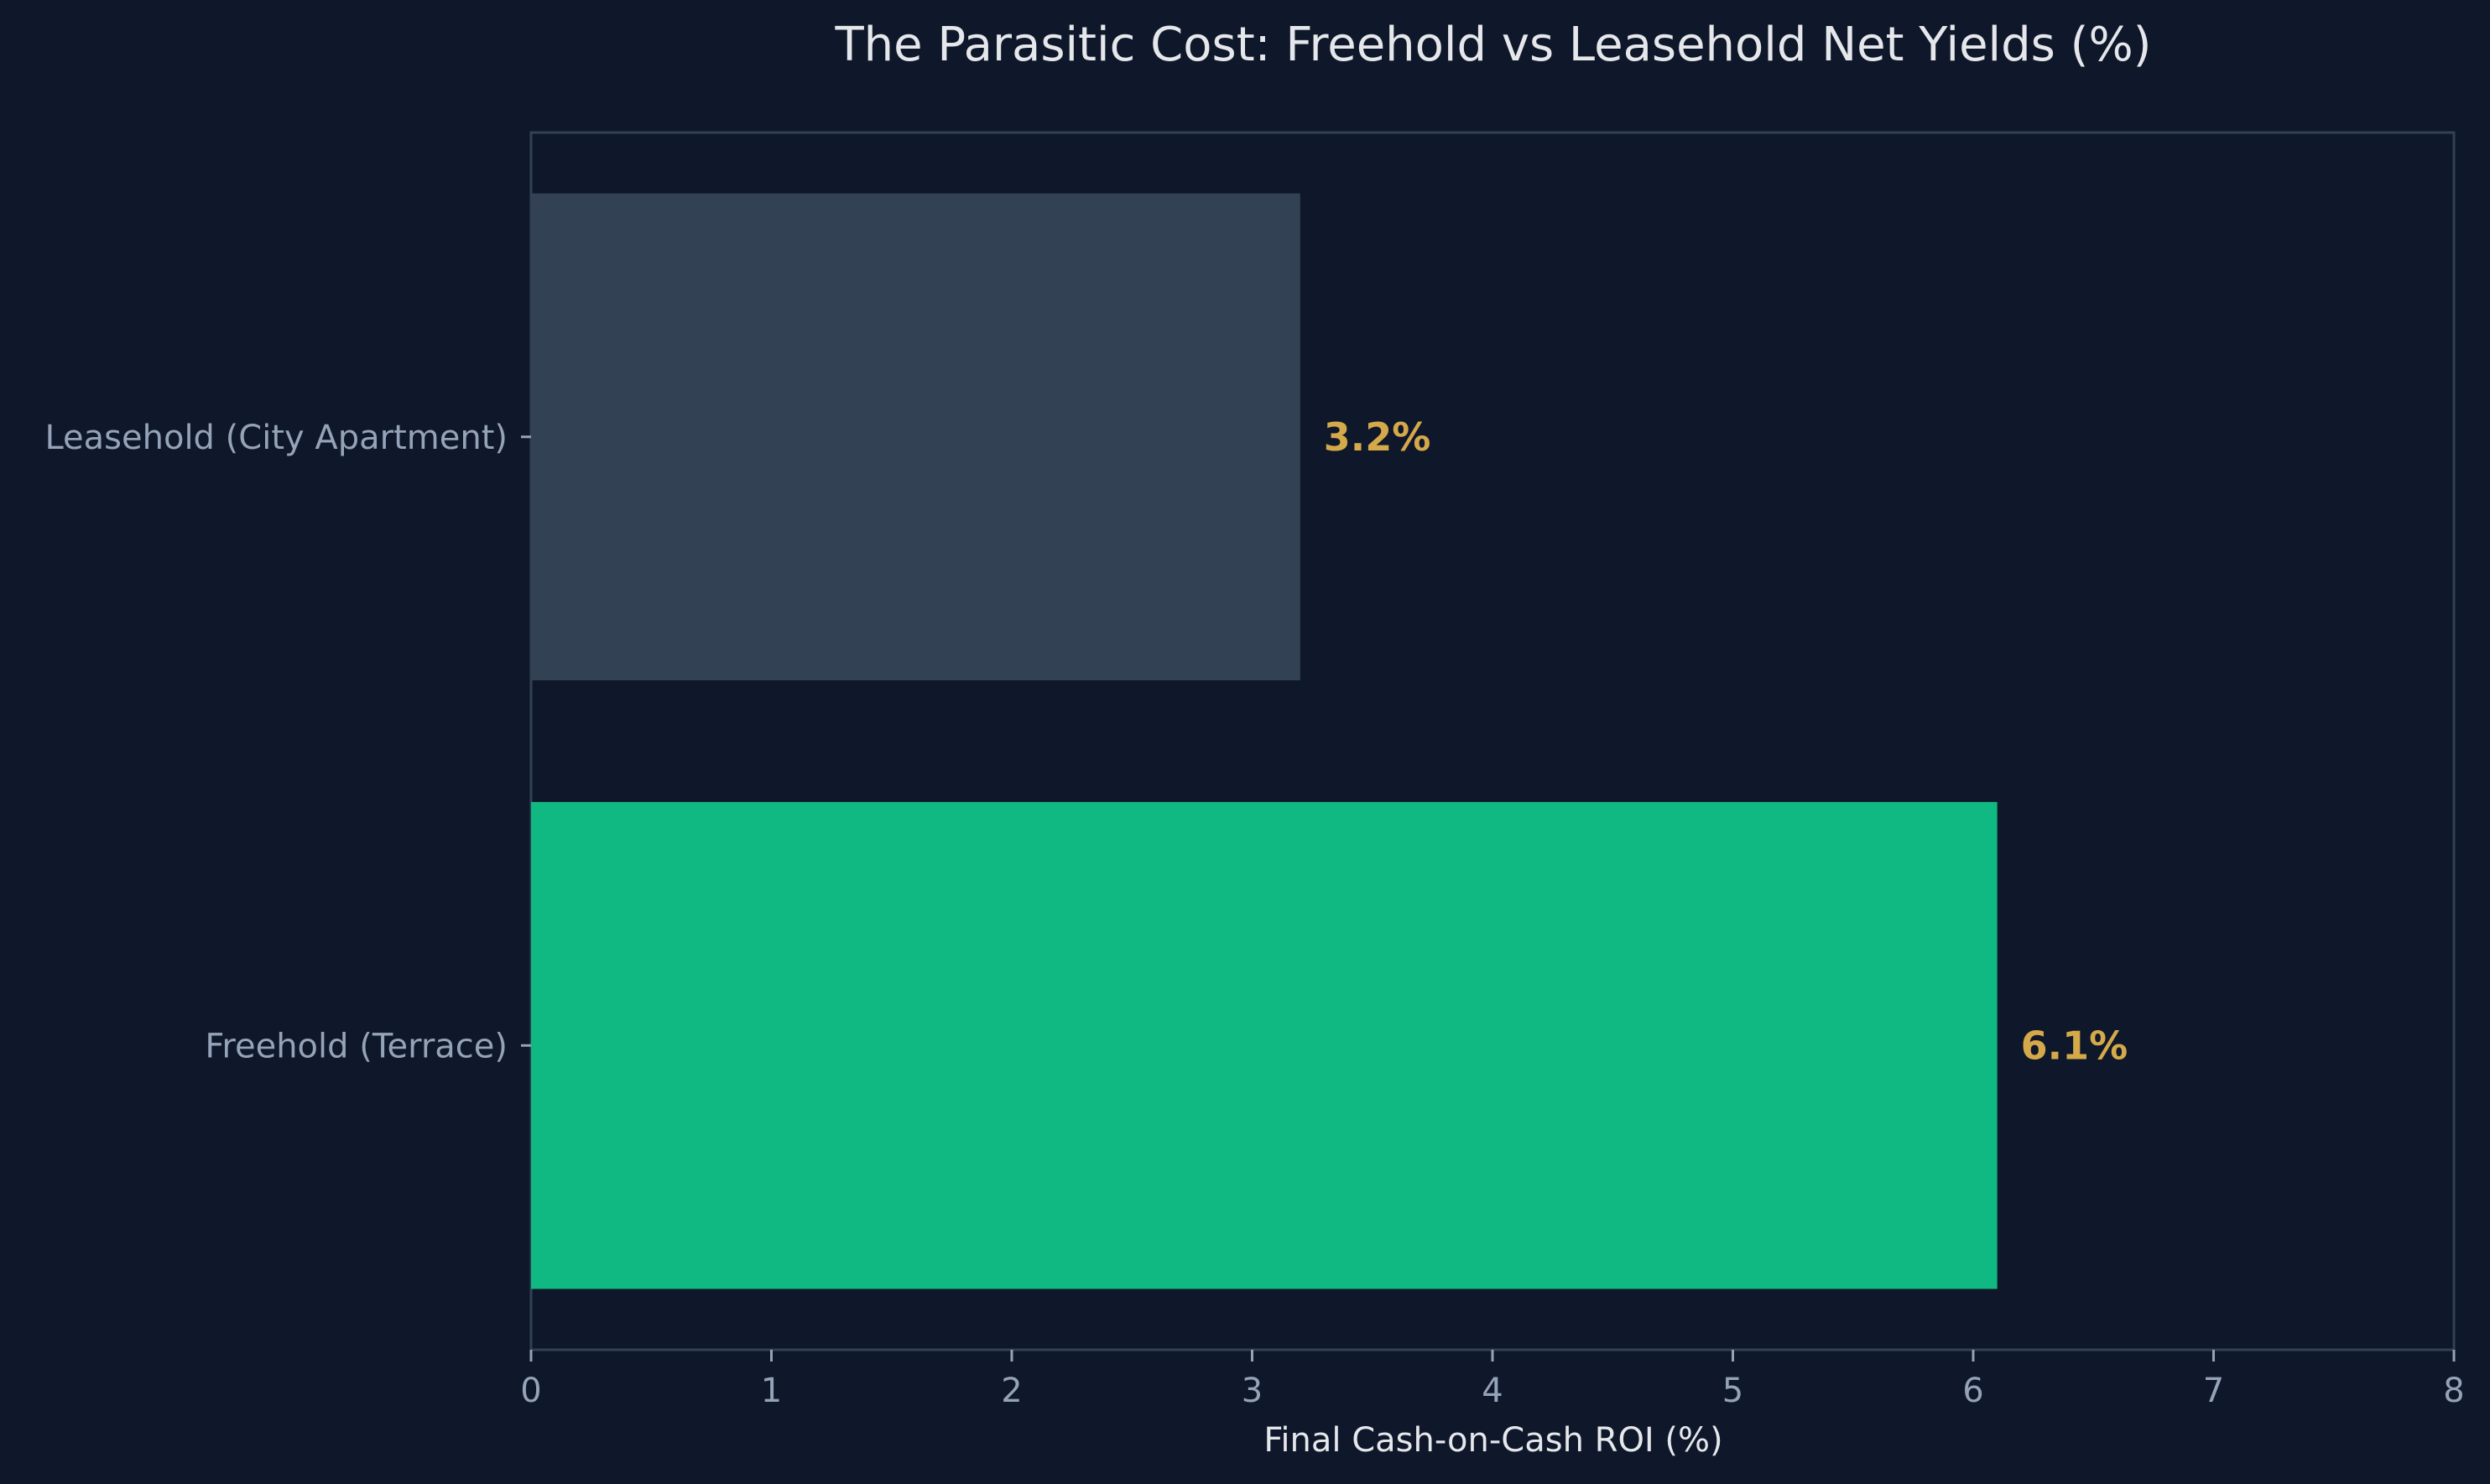 This screenshot has width=2490, height=1484. What do you see at coordinates (2074, 1045) in the screenshot?
I see `data-label: 6.1%` at bounding box center [2074, 1045].